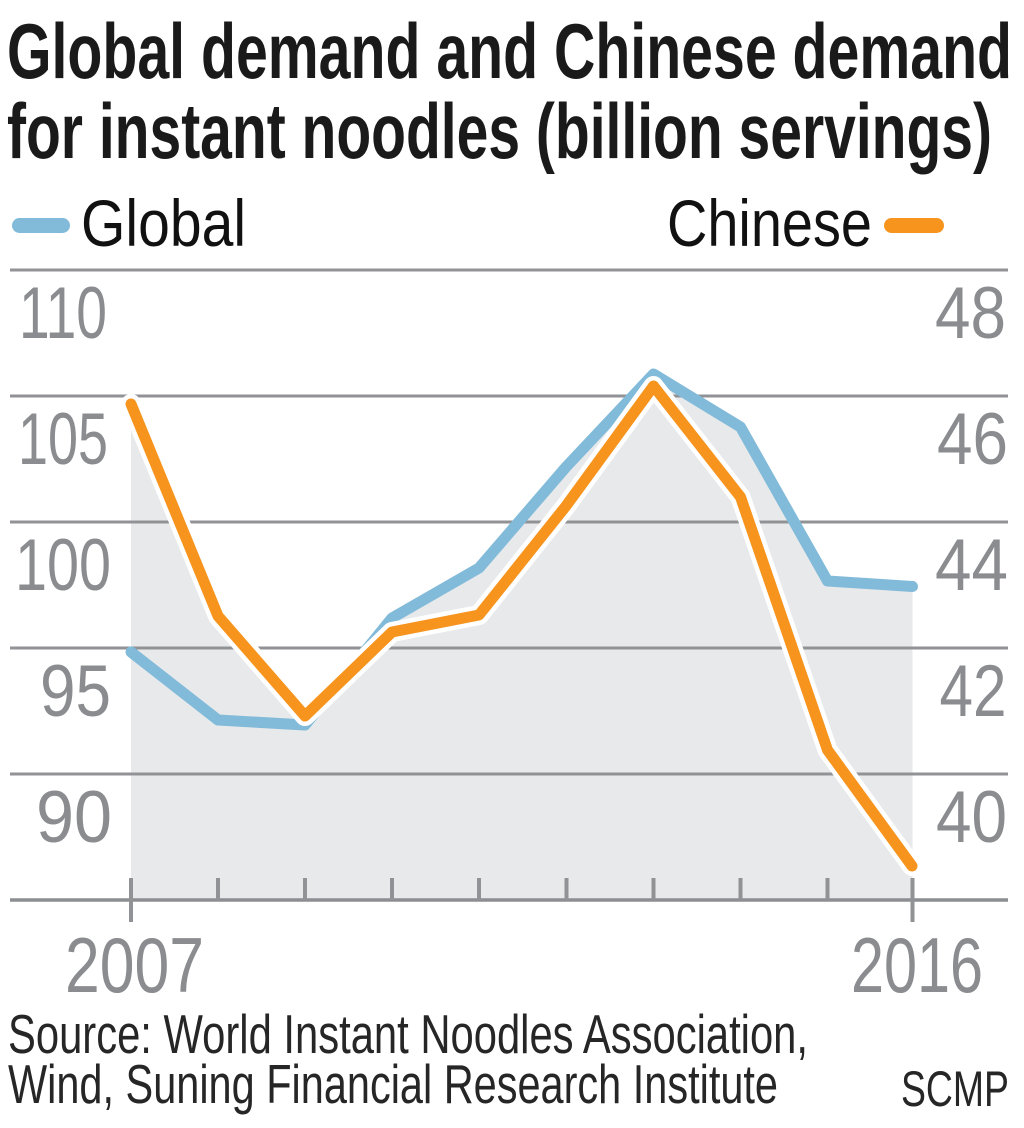 The height and width of the screenshot is (1128, 1024). Describe the element at coordinates (63, 565) in the screenshot. I see `svg-text: 100` at that location.